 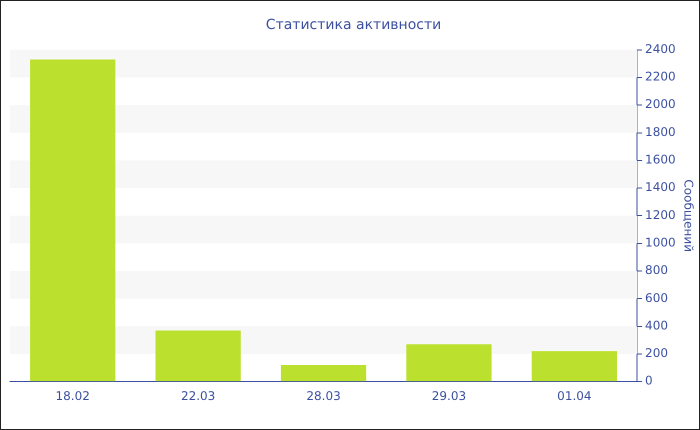 I want to click on y2-tick-label: 1400, so click(x=660, y=187).